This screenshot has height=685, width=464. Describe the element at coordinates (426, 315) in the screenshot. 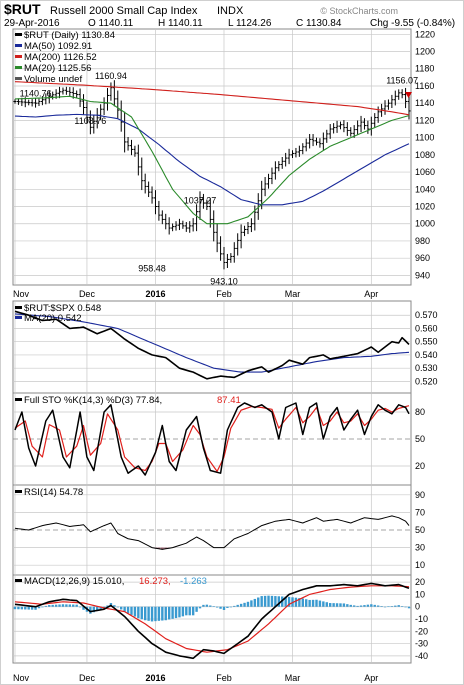

I see `y-axis-tick-label: 0.570` at that location.